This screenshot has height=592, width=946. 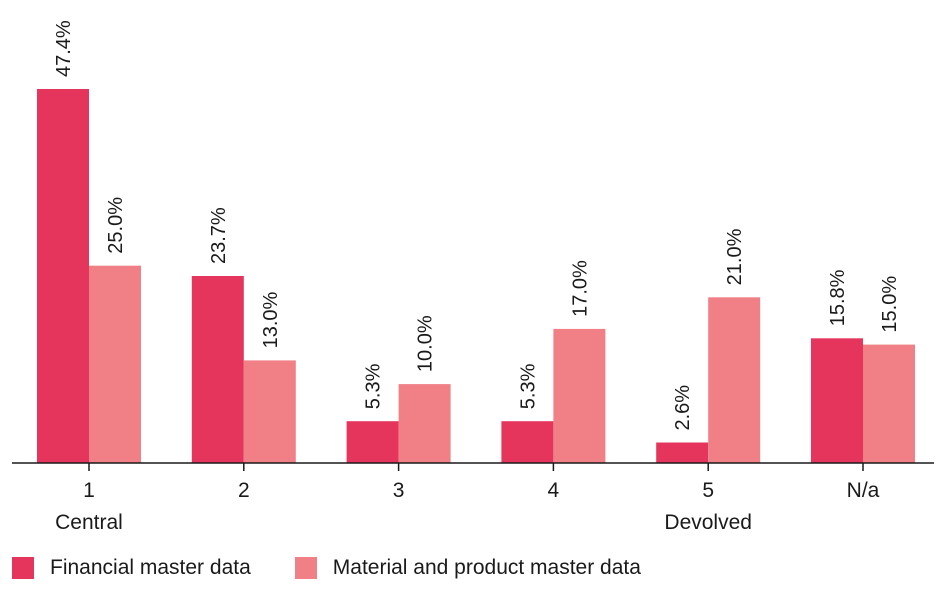 I want to click on value-label-financial-master-data-1: 47.4%, so click(x=64, y=48).